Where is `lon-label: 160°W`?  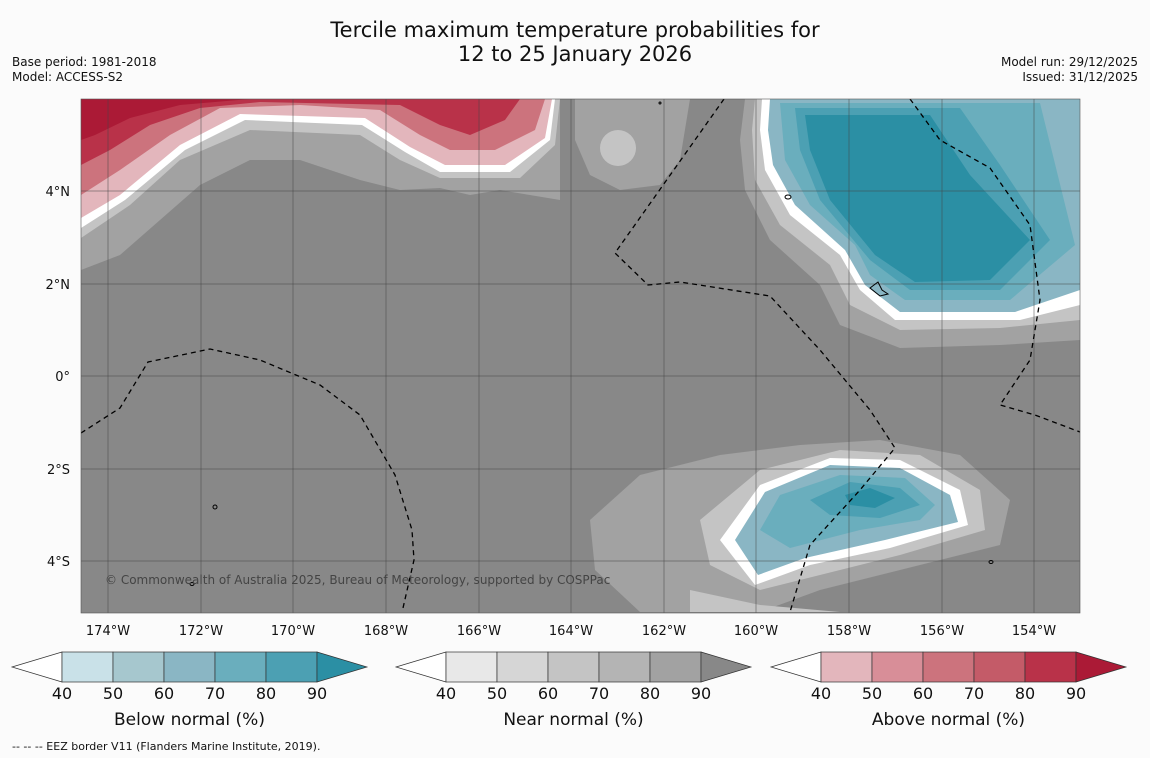
lon-label: 160°W is located at coordinates (756, 631).